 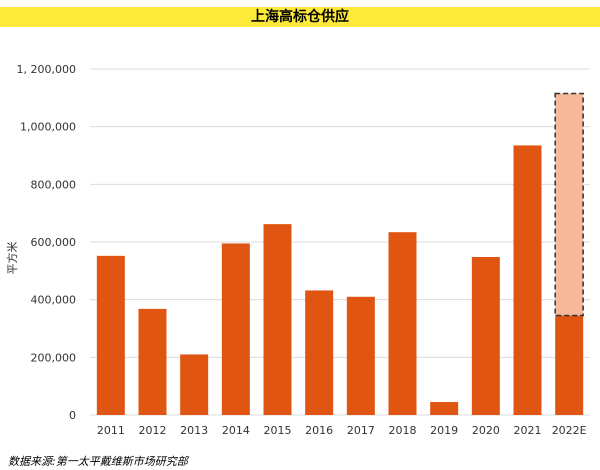 What do you see at coordinates (98, 461) in the screenshot?
I see `source-note: 数据来源:第一太平戴维斯市场研究部` at bounding box center [98, 461].